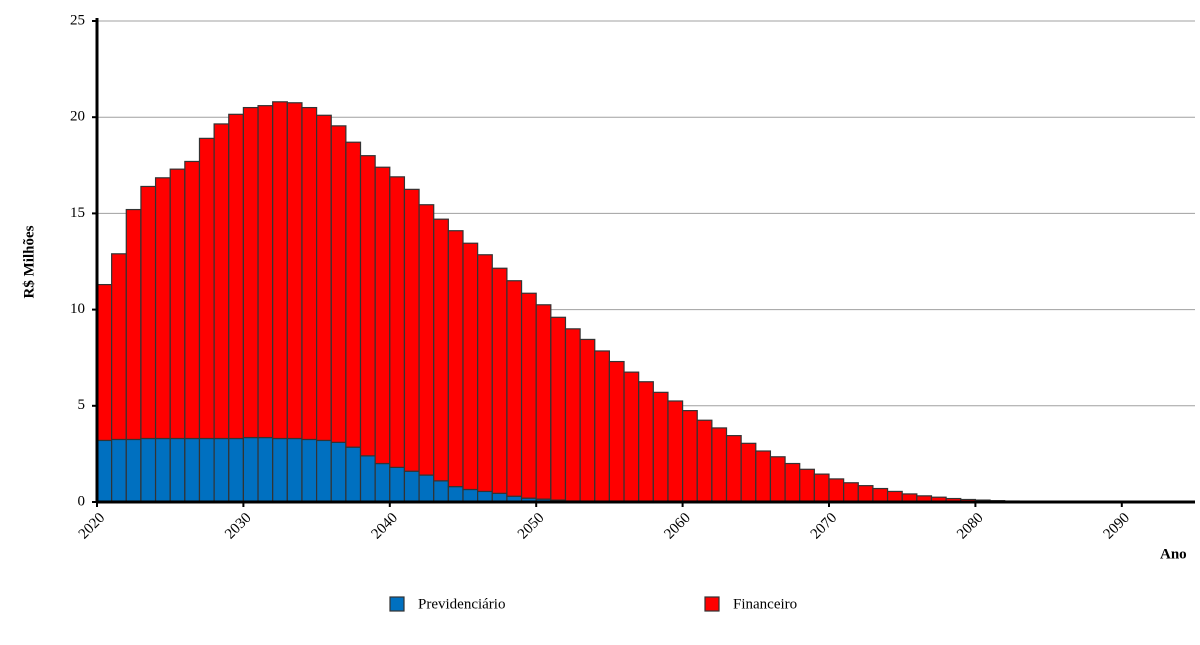 Image resolution: width=1200 pixels, height=645 pixels. Describe the element at coordinates (677, 526) in the screenshot. I see `x-tick-label: 2060` at that location.